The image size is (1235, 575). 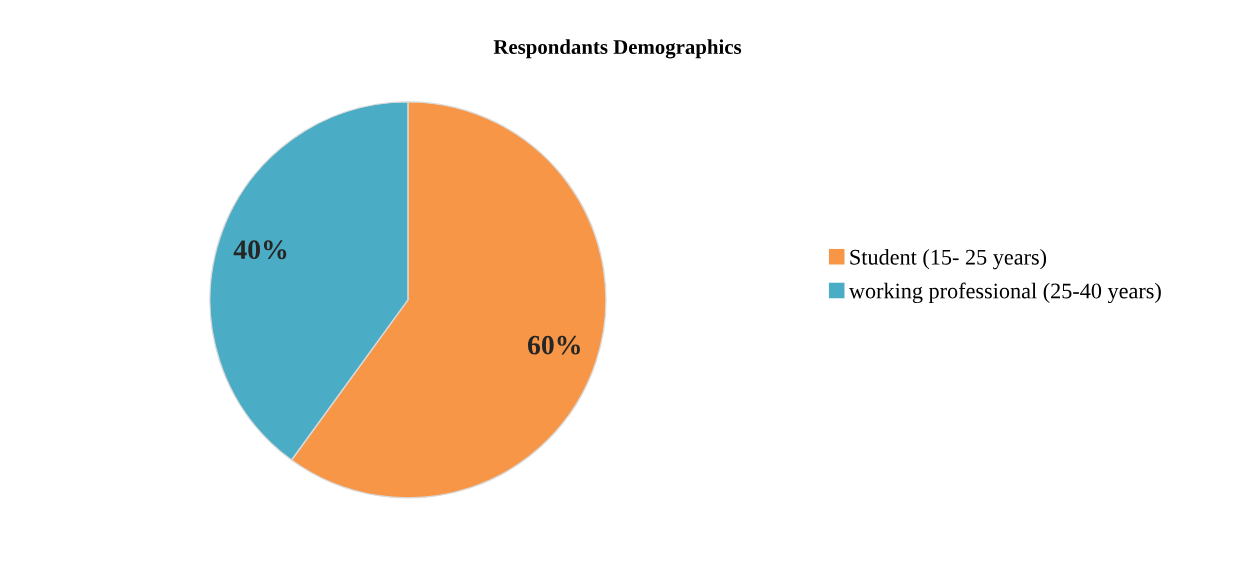 What do you see at coordinates (1004, 293) in the screenshot?
I see `legend-label: working professional (25-40 years)` at bounding box center [1004, 293].